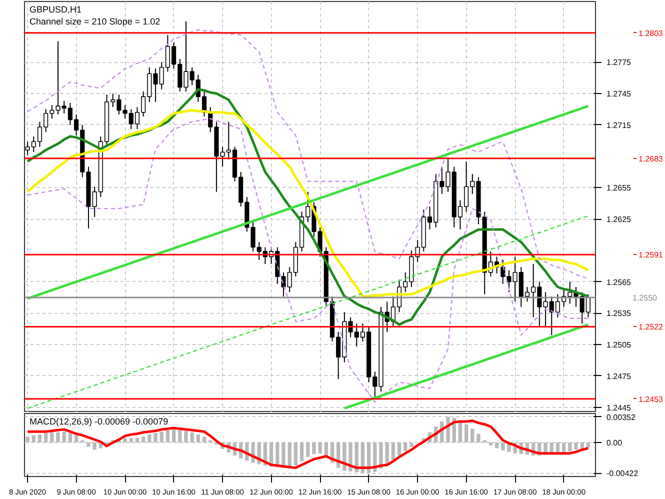  What do you see at coordinates (619, 313) in the screenshot?
I see `y-tick-label: 1.2535` at bounding box center [619, 313].